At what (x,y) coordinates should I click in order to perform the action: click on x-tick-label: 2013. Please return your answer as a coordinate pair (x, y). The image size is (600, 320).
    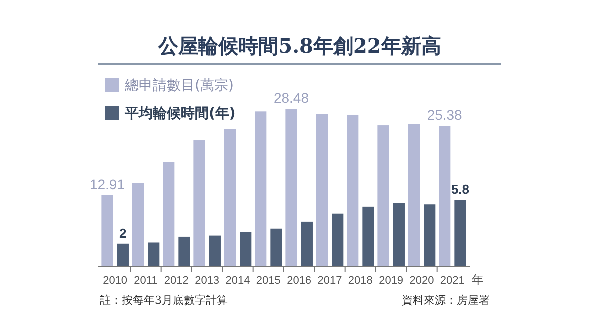
    Looking at the image, I should click on (207, 281).